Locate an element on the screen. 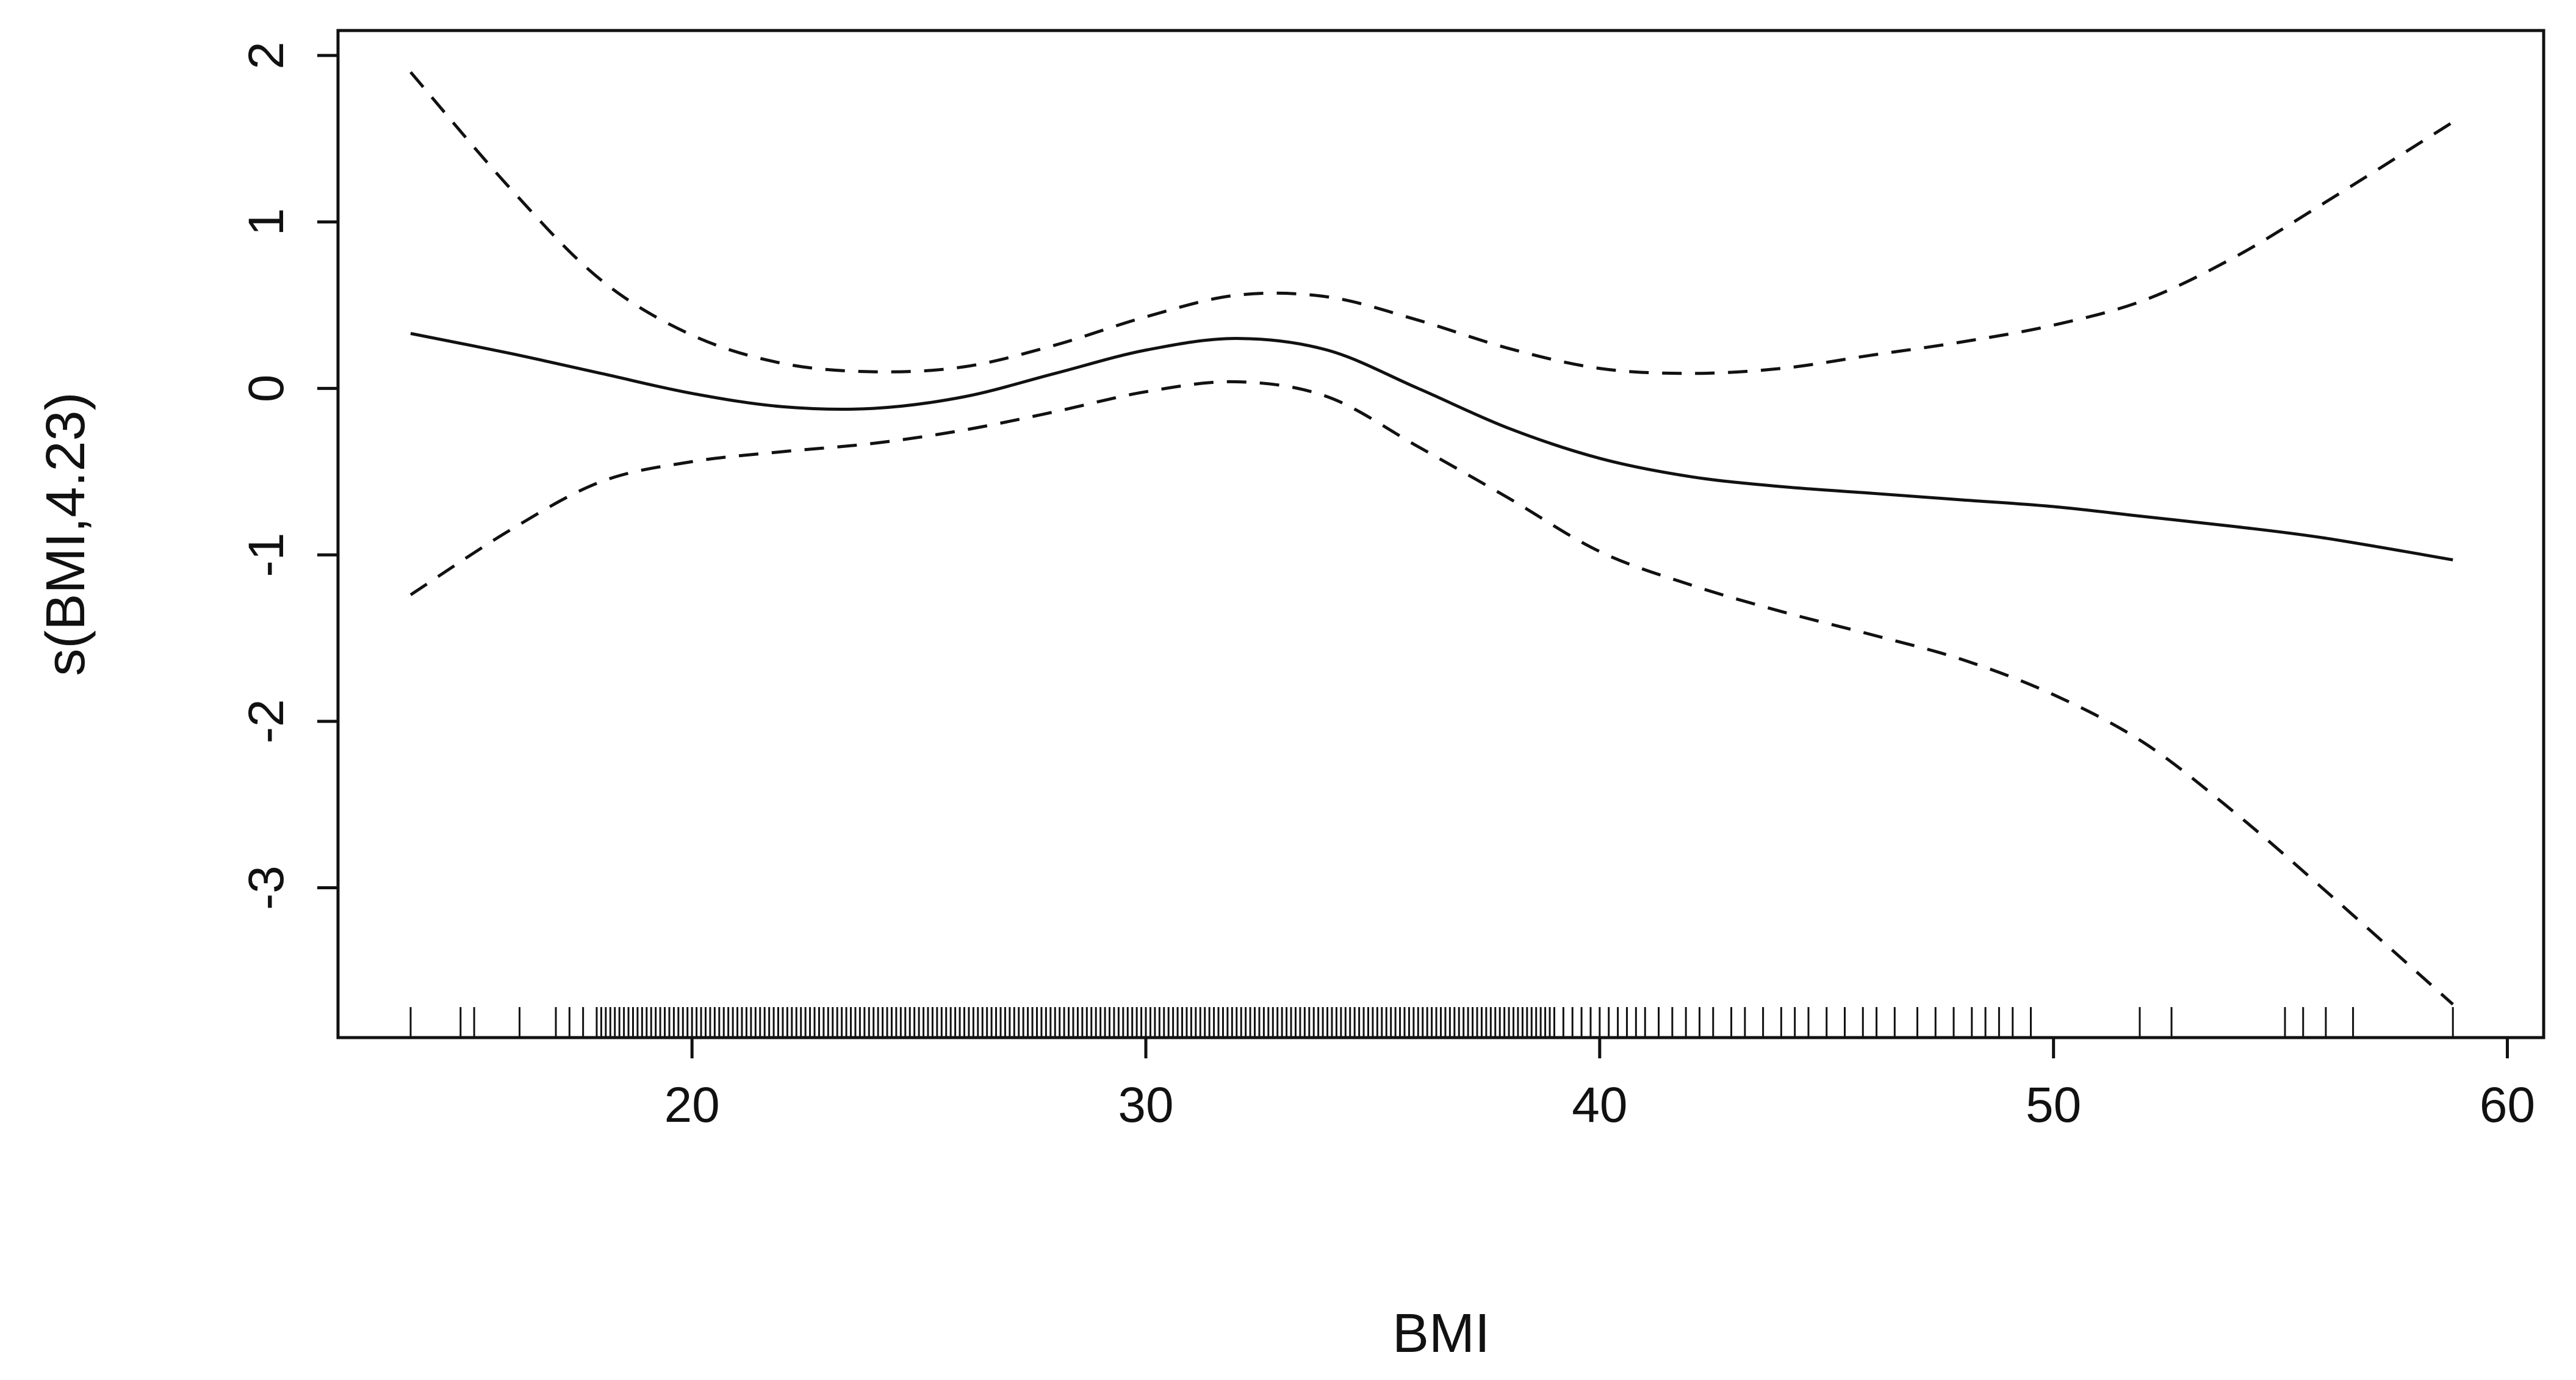 This screenshot has width=2576, height=1380. x-tick-label: 40 is located at coordinates (1599, 1105).